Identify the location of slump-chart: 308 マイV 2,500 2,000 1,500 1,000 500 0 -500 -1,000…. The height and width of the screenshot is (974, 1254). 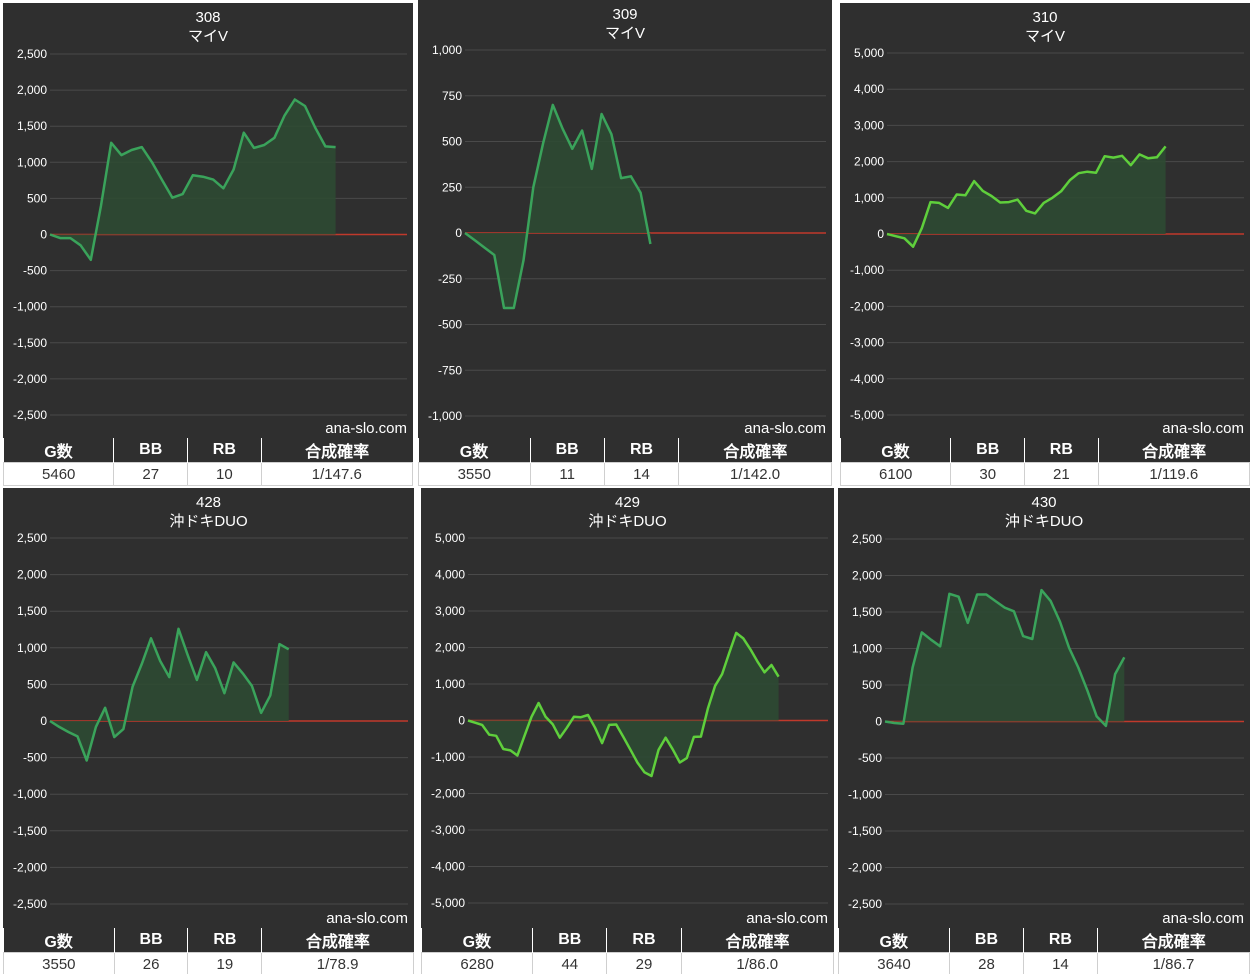
(210, 223).